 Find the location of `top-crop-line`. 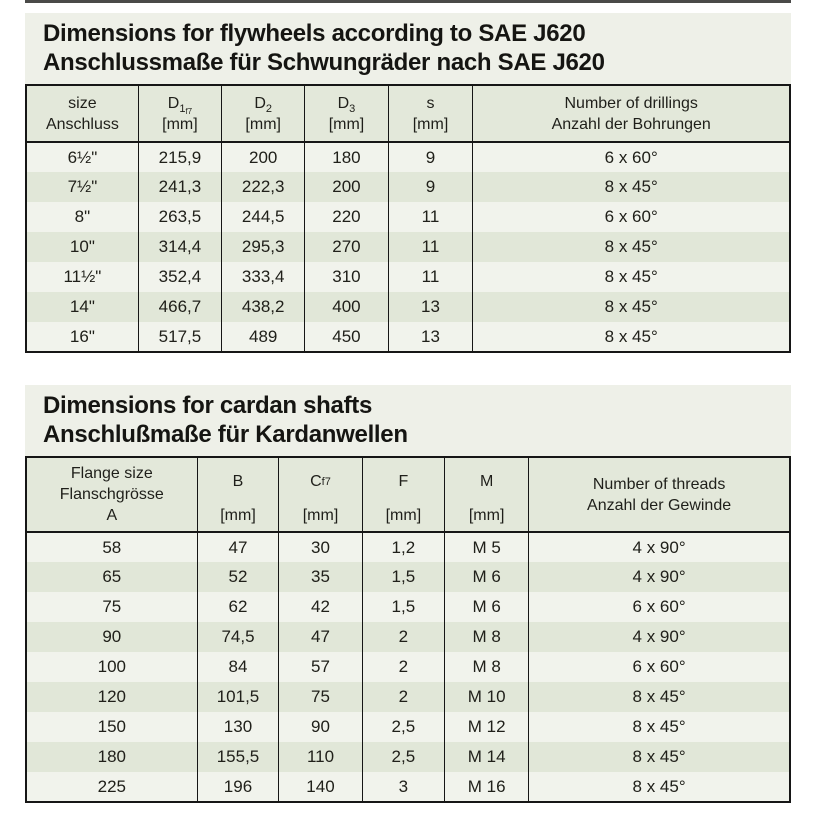

top-crop-line is located at coordinates (408, 1).